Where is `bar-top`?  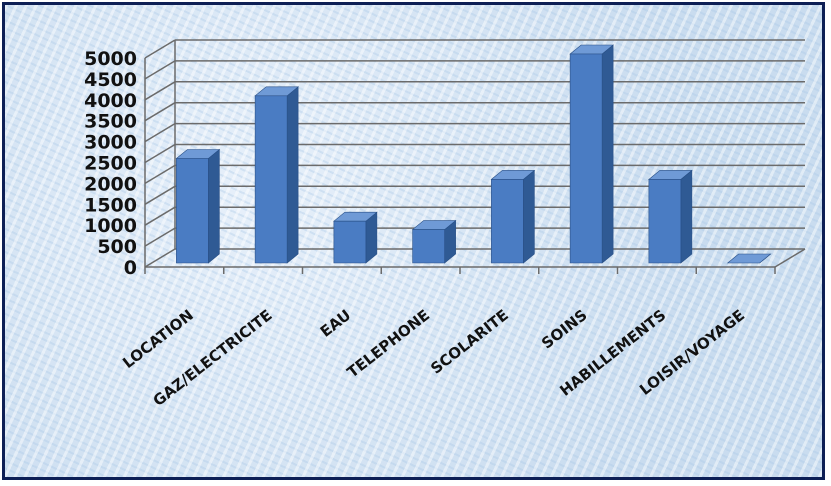 bar-top is located at coordinates (749, 258).